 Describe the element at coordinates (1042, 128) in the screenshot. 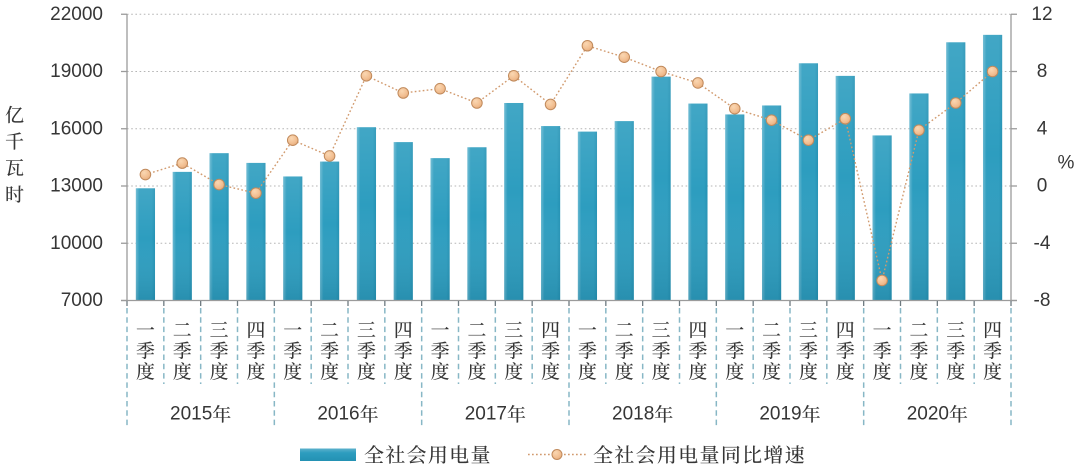

I see `svg-text: 4` at that location.